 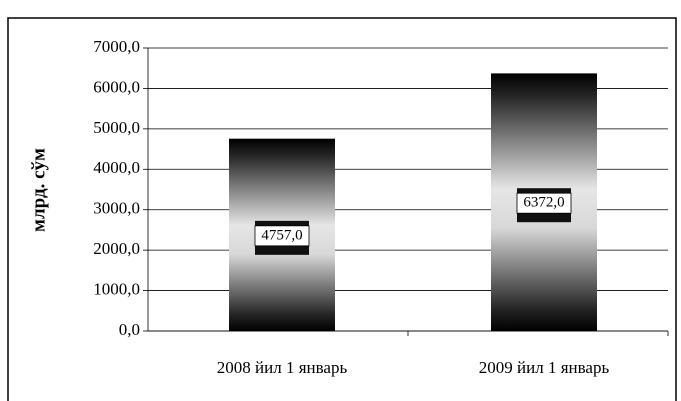 What do you see at coordinates (116, 86) in the screenshot?
I see `y-tick-label: 6000,0` at bounding box center [116, 86].